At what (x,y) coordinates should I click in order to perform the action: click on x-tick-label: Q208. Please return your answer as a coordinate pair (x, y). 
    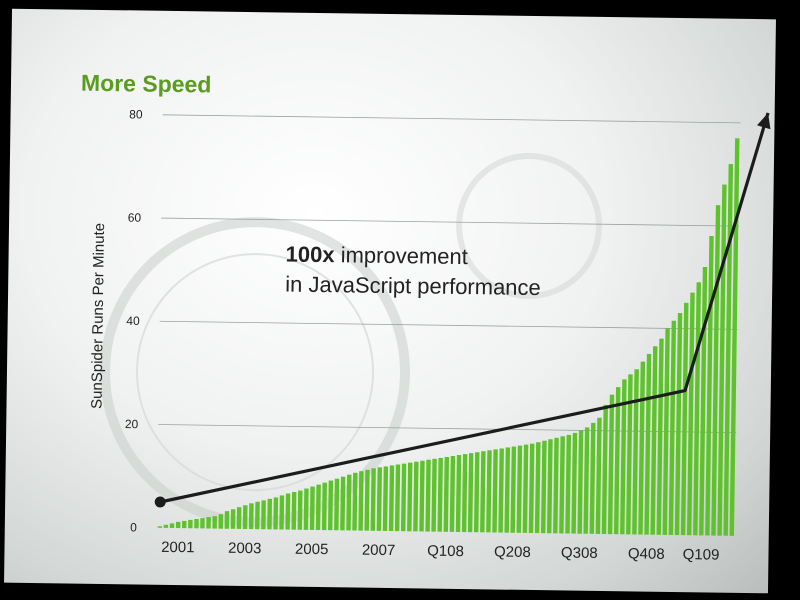
    Looking at the image, I should click on (512, 552).